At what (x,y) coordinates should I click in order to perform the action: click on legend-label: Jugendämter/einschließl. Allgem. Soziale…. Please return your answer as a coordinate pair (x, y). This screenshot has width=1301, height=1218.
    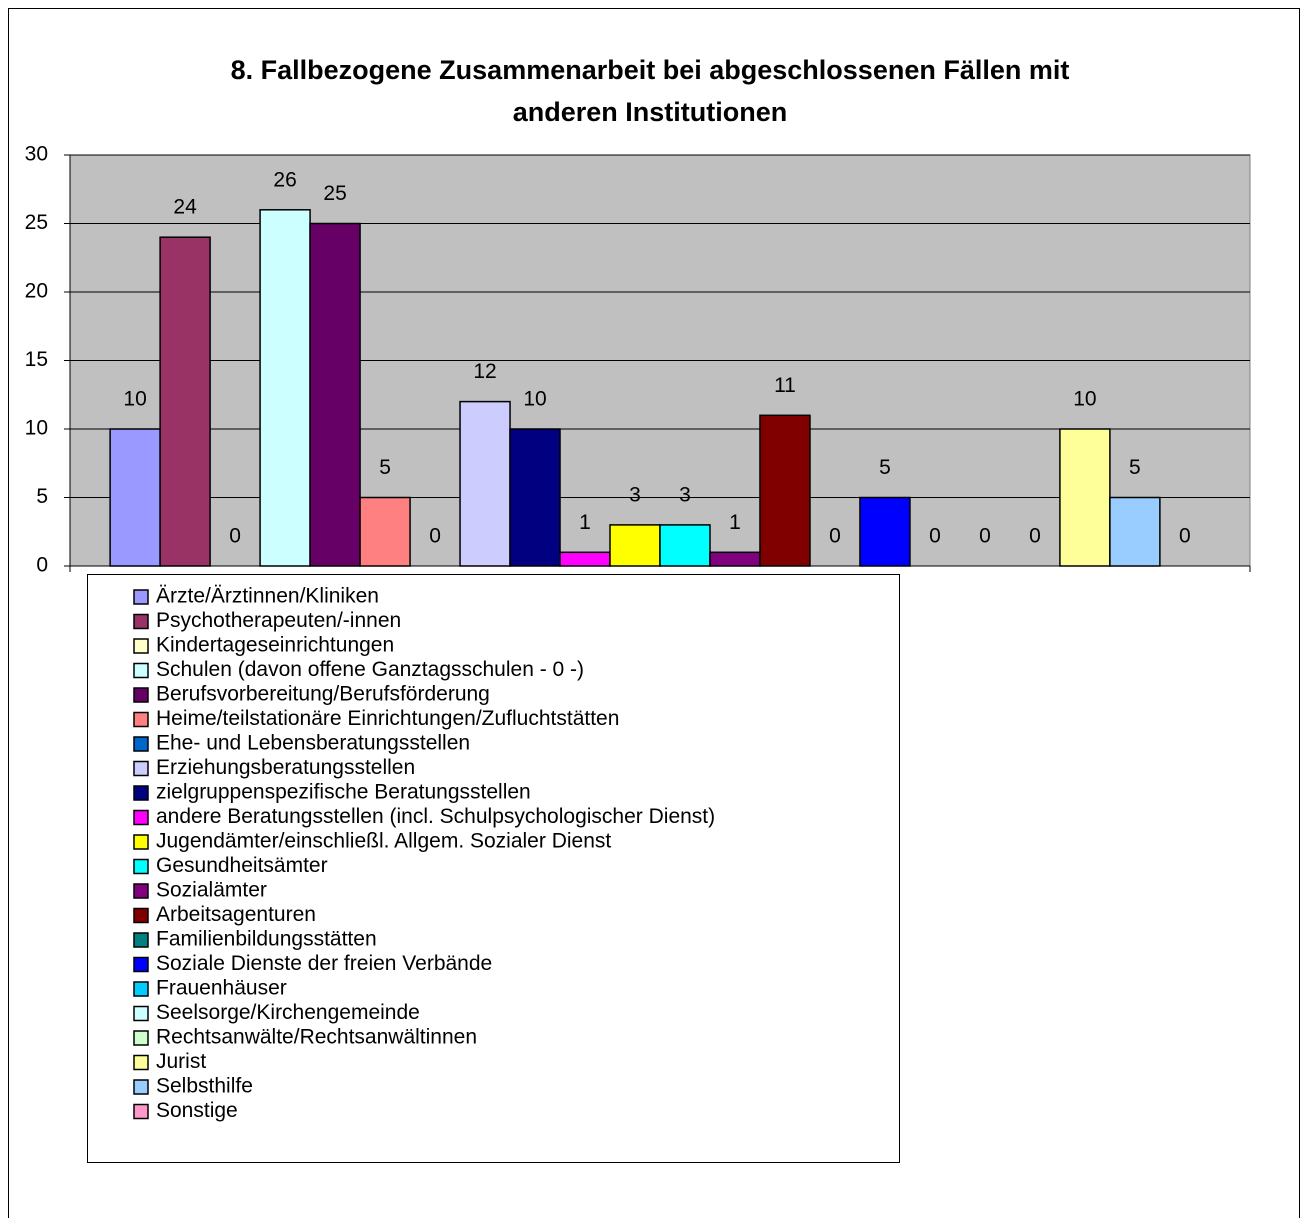
    Looking at the image, I should click on (383, 841).